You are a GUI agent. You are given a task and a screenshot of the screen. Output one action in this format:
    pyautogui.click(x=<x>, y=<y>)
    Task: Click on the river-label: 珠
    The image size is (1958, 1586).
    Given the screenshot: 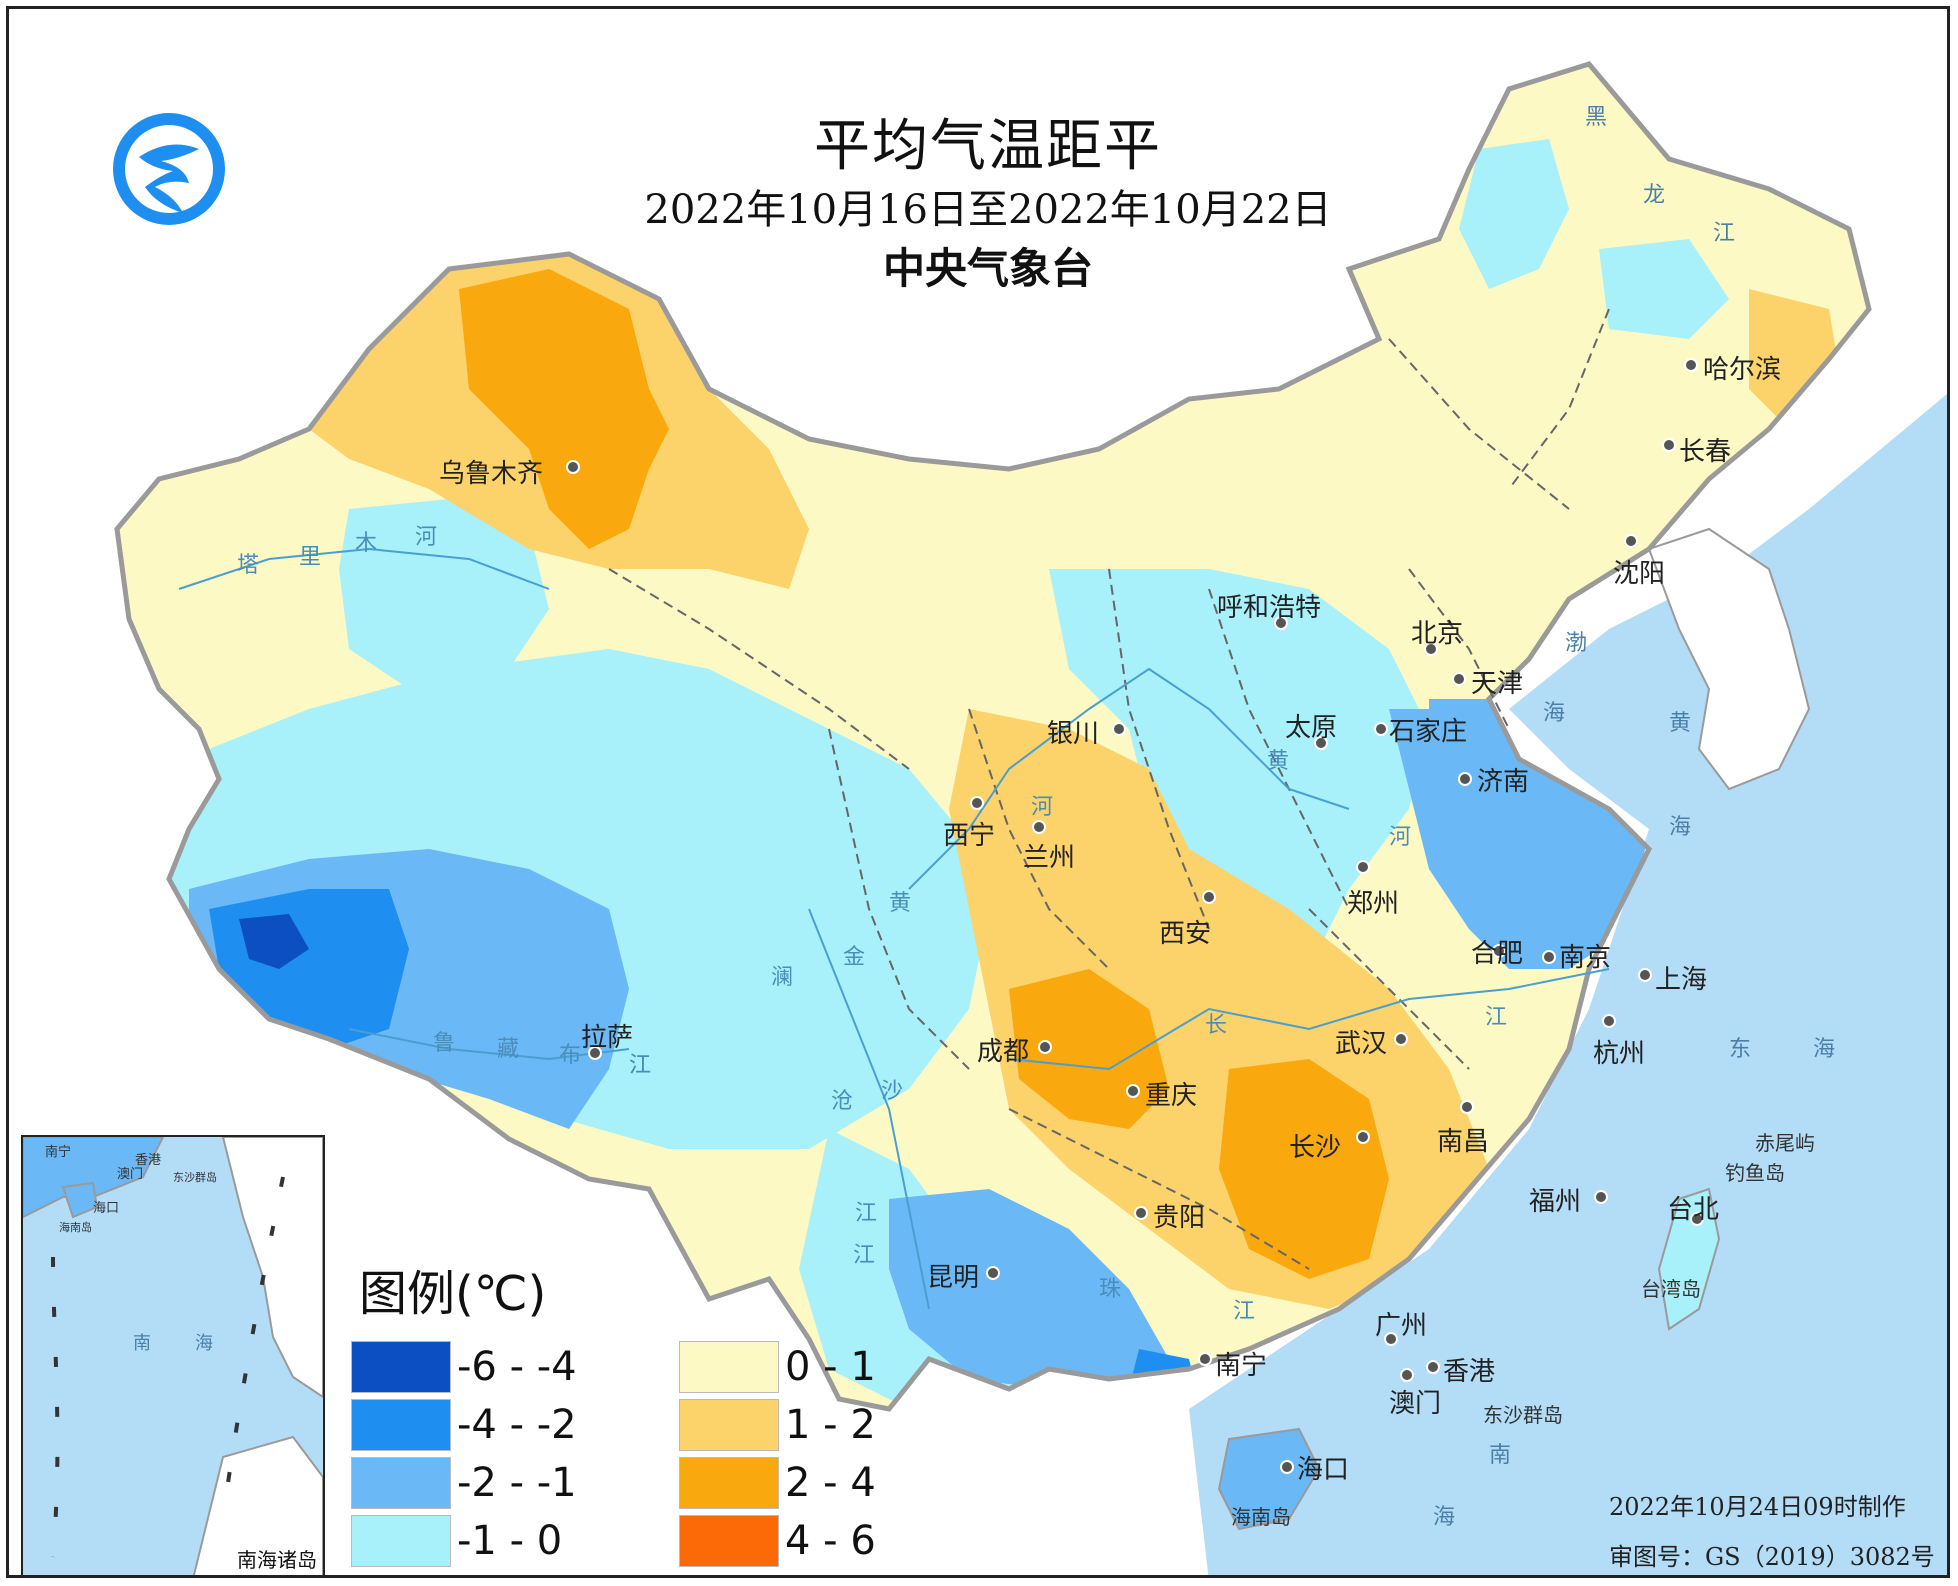 What is the action you would take?
    pyautogui.click(x=1110, y=1289)
    